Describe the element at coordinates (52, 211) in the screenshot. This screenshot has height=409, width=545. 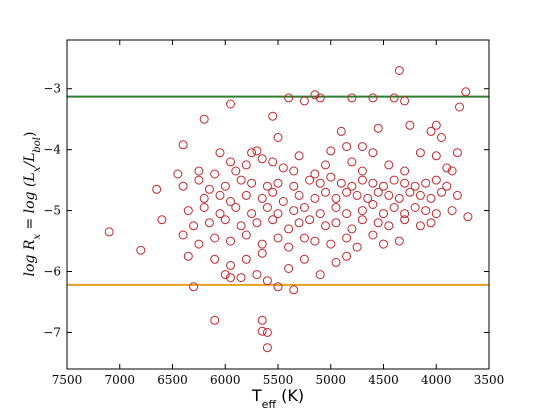
I see `y-tick-label: −5` at that location.